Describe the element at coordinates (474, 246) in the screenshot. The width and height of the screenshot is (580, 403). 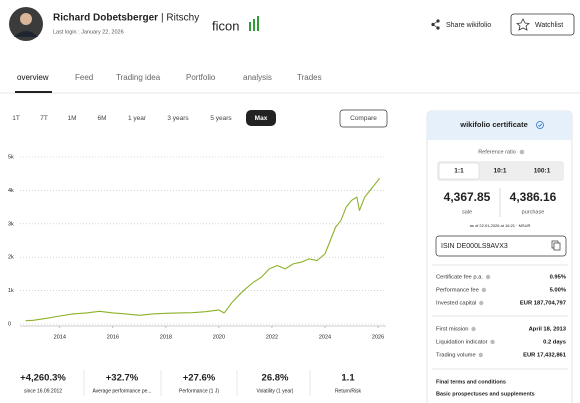
I see `isin: ISIN DE000LS9AVX3` at that location.